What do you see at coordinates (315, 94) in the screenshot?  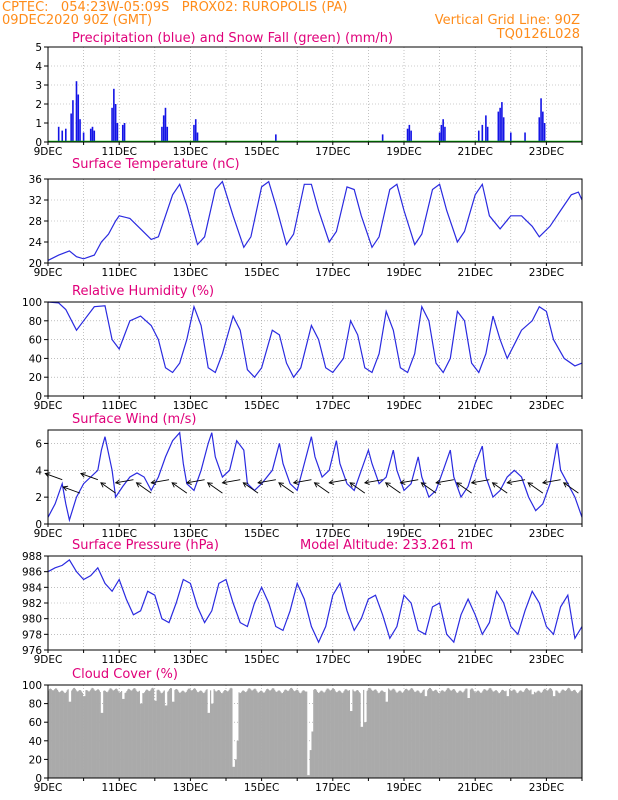 I see `panel-frame` at bounding box center [315, 94].